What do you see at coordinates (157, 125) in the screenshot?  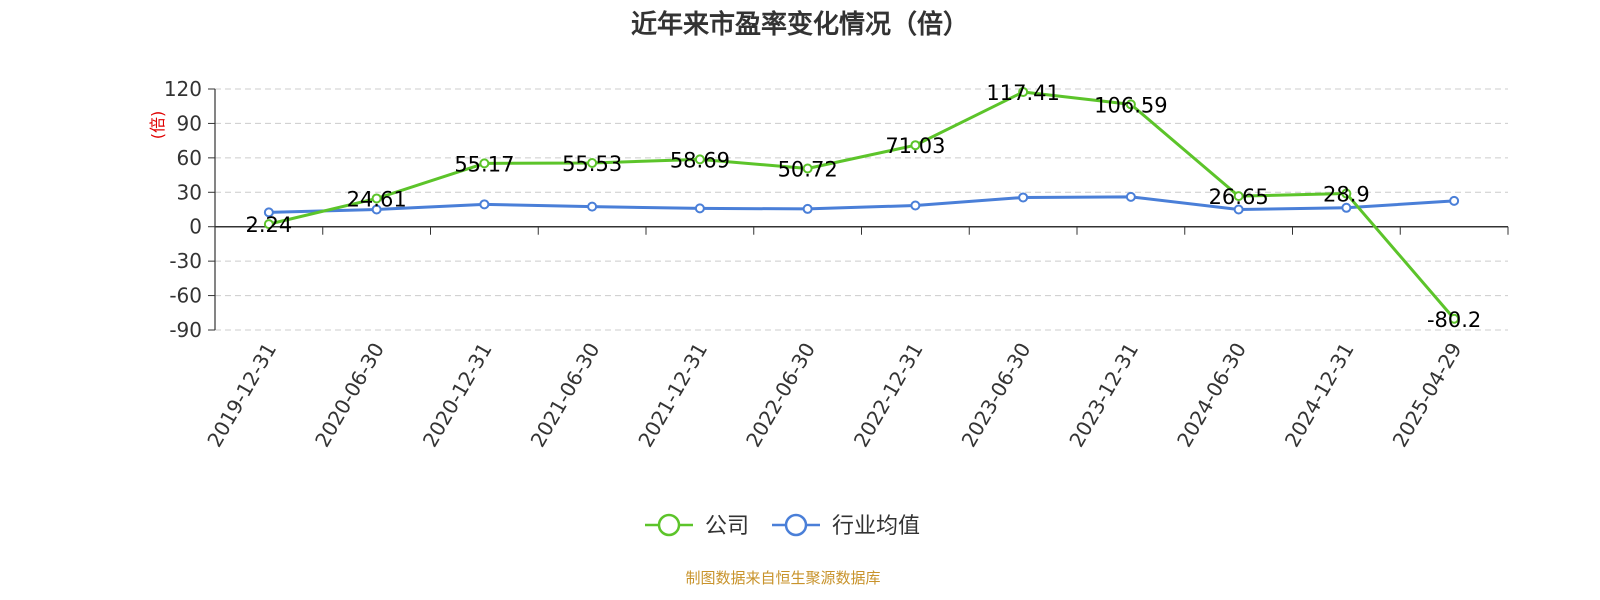 I see `y-axis-unit: (倍)` at bounding box center [157, 125].